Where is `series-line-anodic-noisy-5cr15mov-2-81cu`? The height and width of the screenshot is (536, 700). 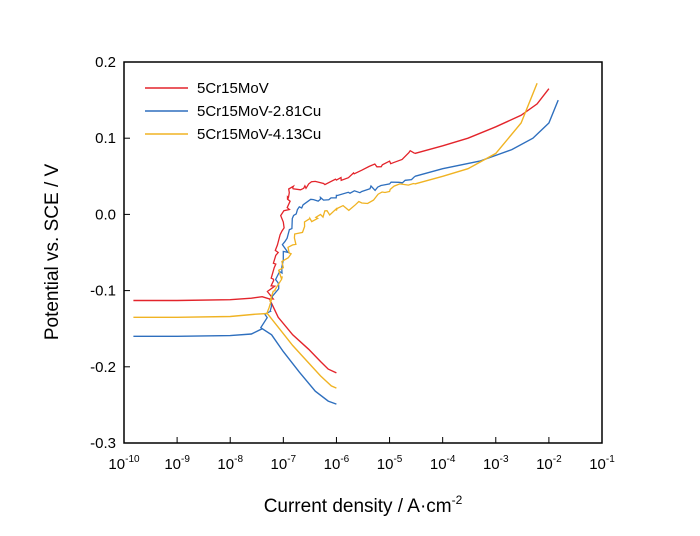
series-line-anodic-noisy-5cr15mov-2-81cu is located at coordinates (337, 252).